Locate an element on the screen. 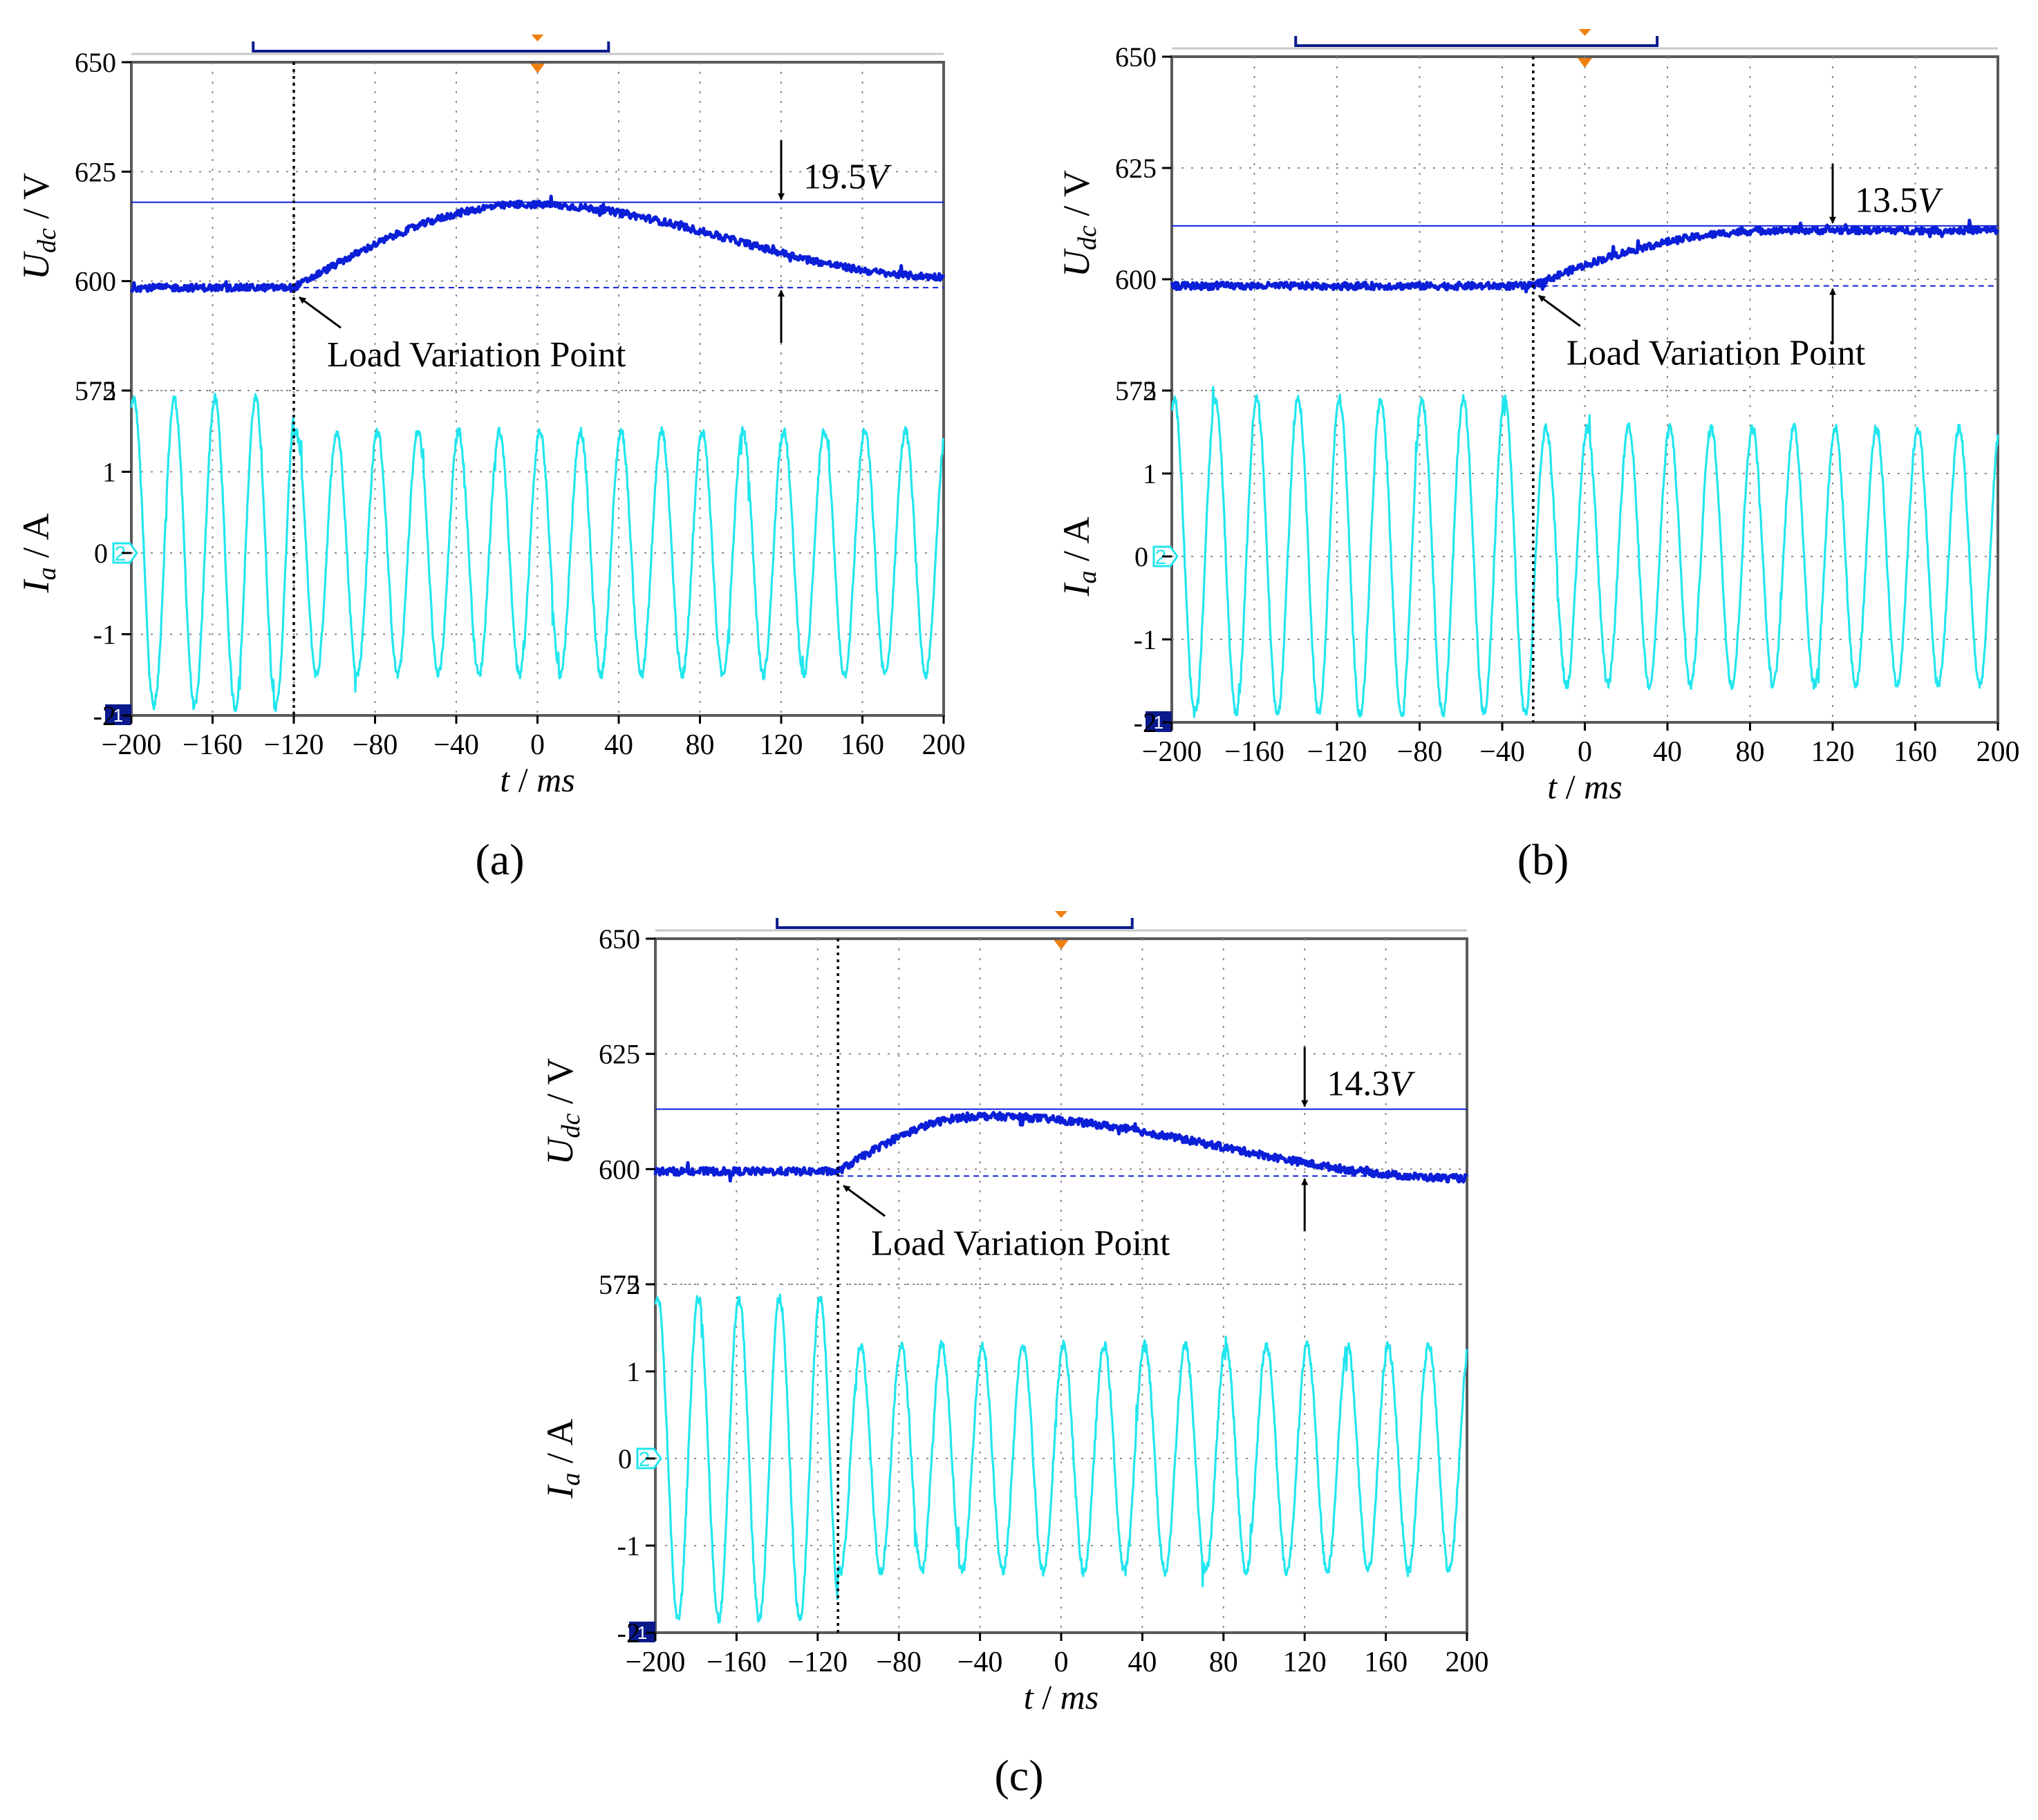 This screenshot has width=2038, height=1820. channel-1-marker: 1 is located at coordinates (642, 1633).